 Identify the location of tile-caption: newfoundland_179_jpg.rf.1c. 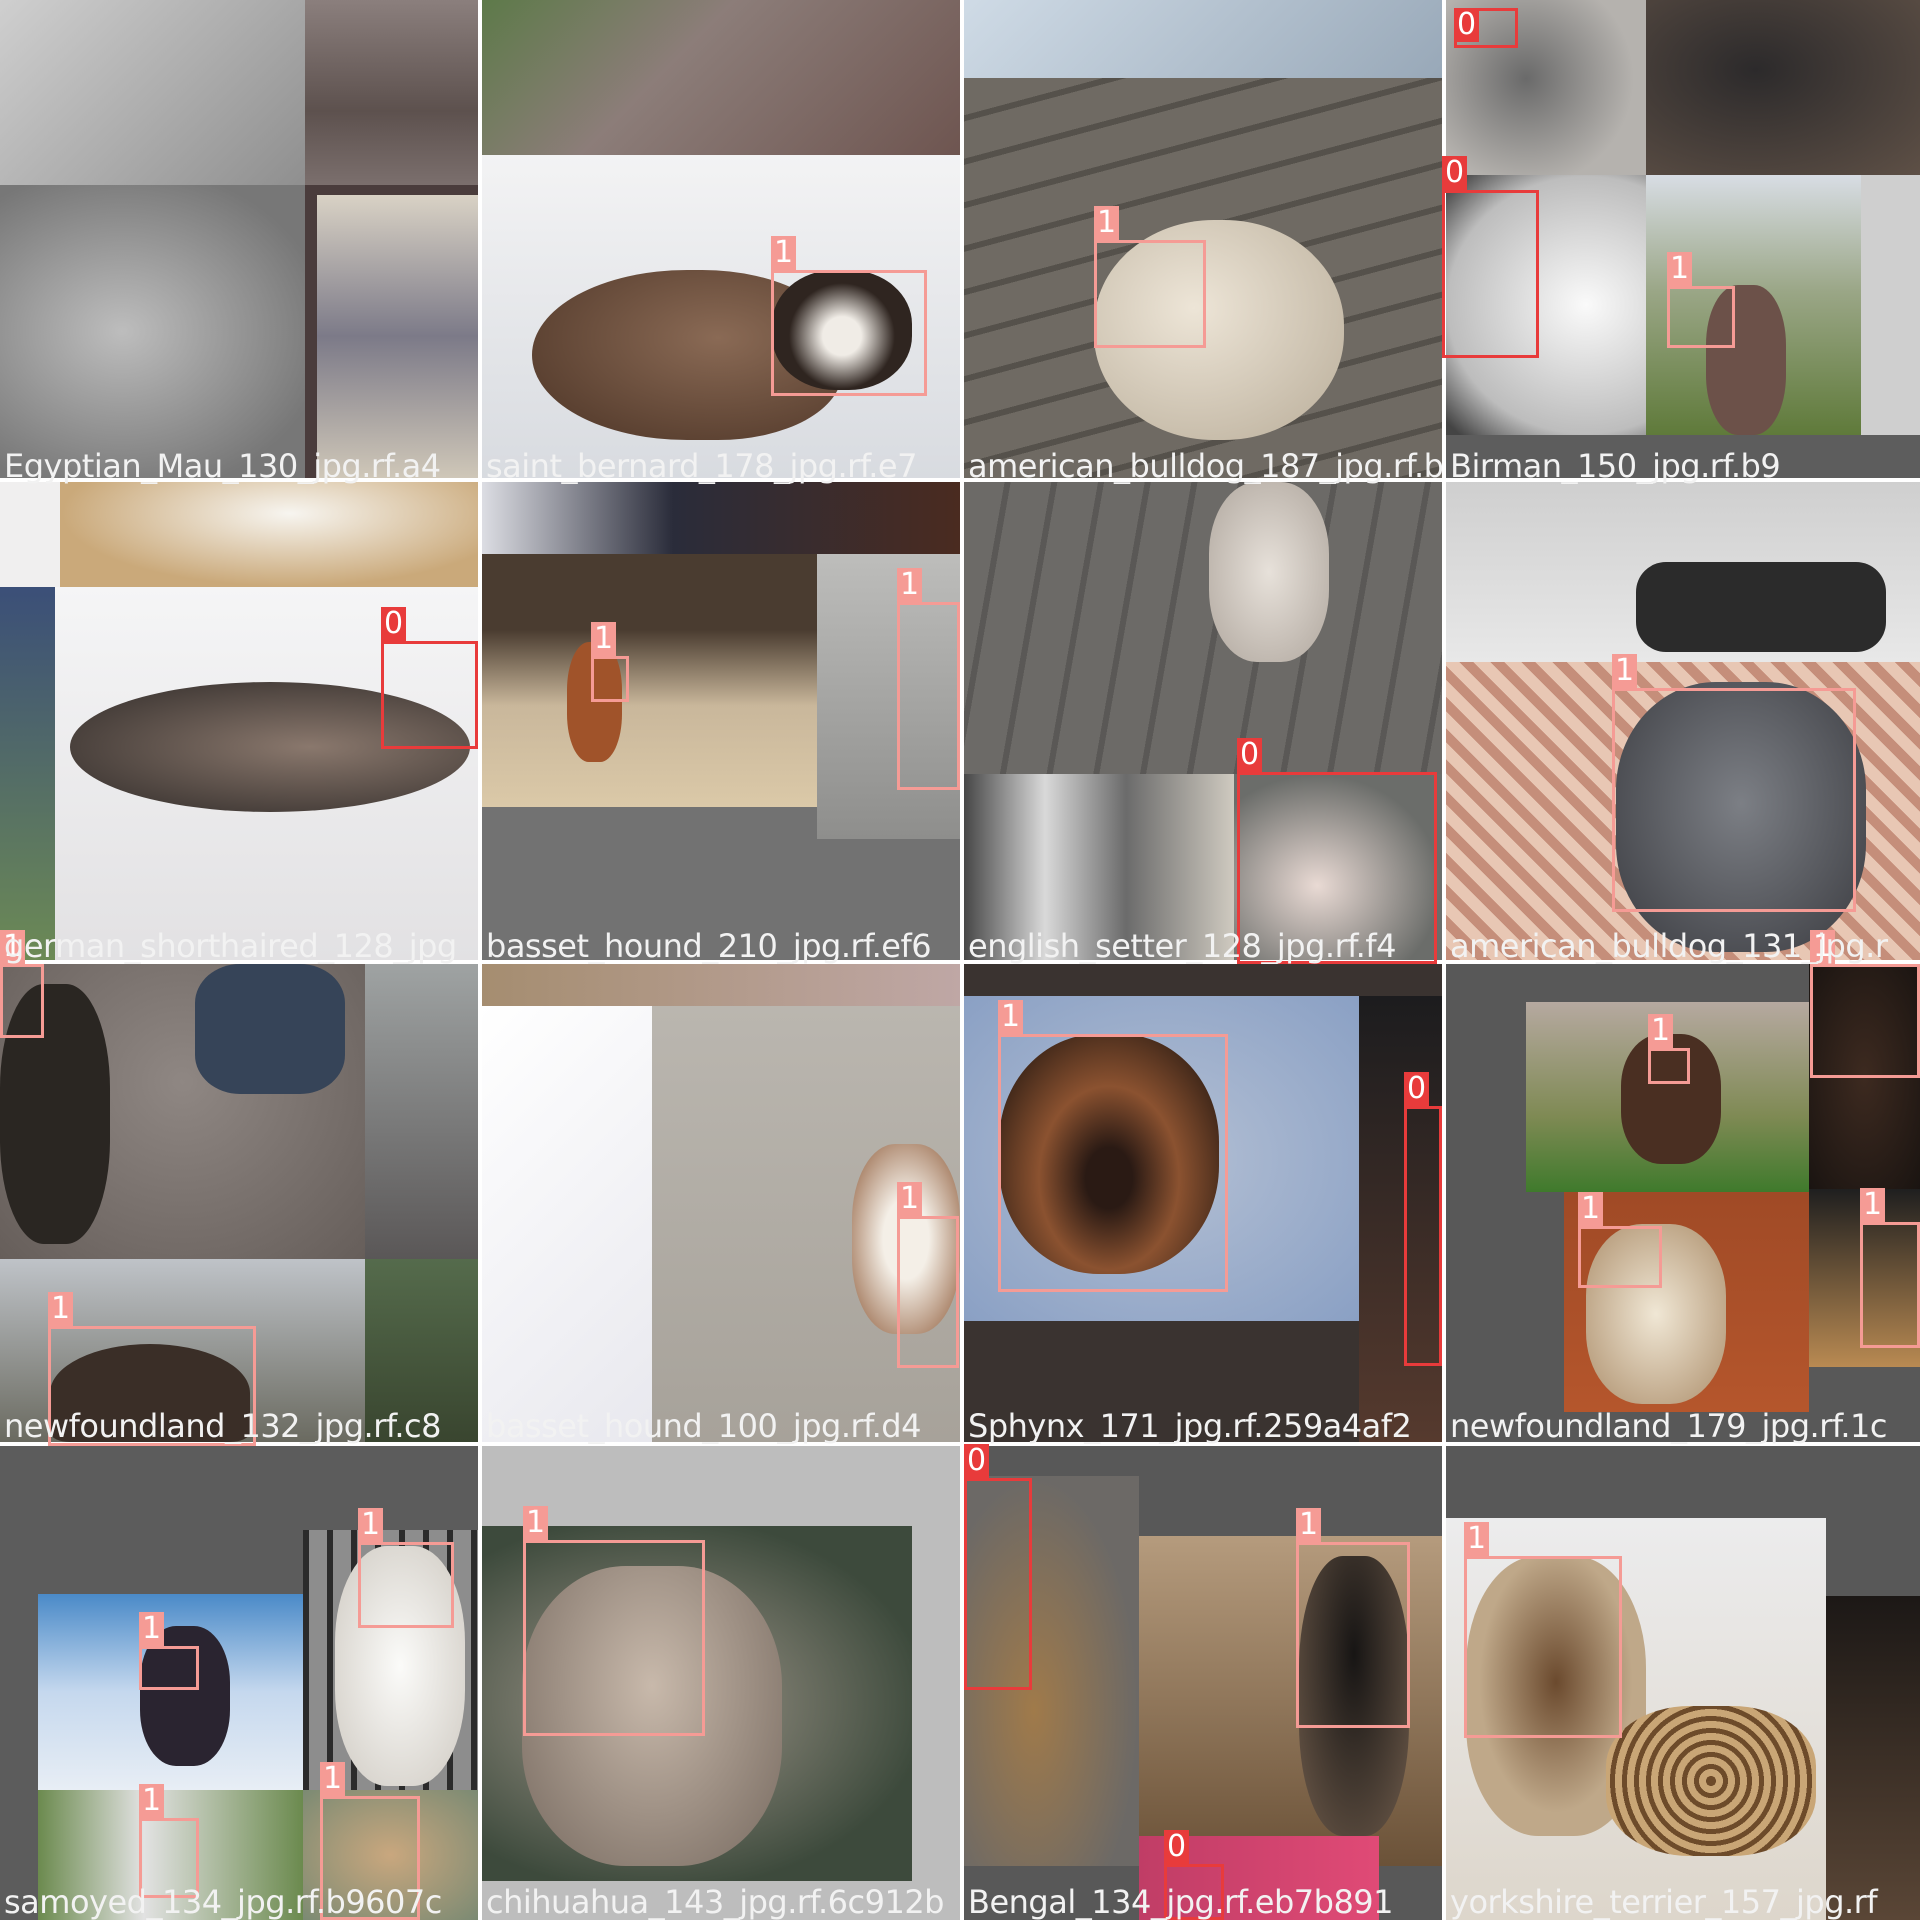
(1668, 1426).